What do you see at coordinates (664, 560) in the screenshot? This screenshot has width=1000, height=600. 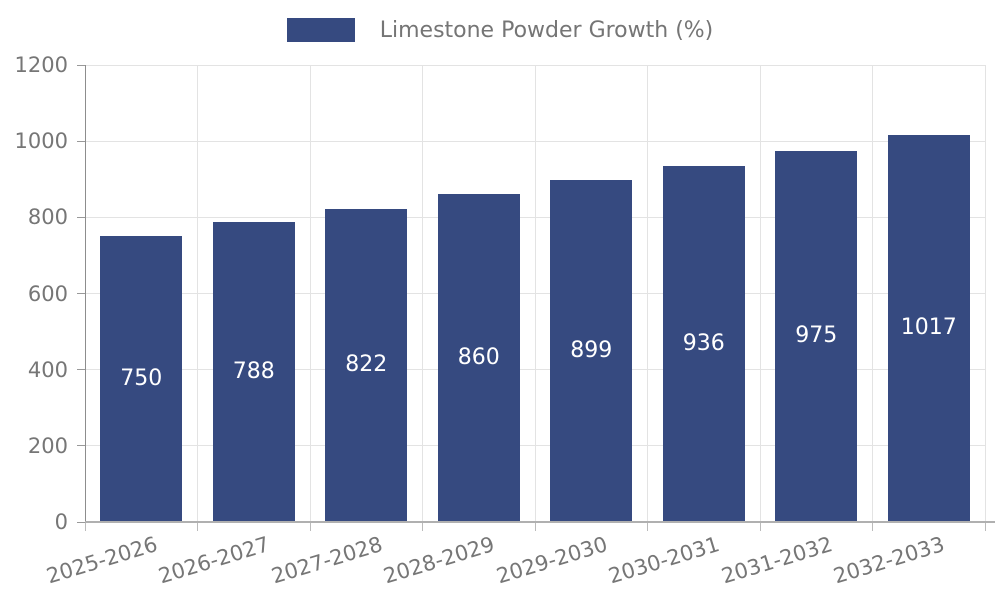 I see `x-axis-label: 2030-2031` at bounding box center [664, 560].